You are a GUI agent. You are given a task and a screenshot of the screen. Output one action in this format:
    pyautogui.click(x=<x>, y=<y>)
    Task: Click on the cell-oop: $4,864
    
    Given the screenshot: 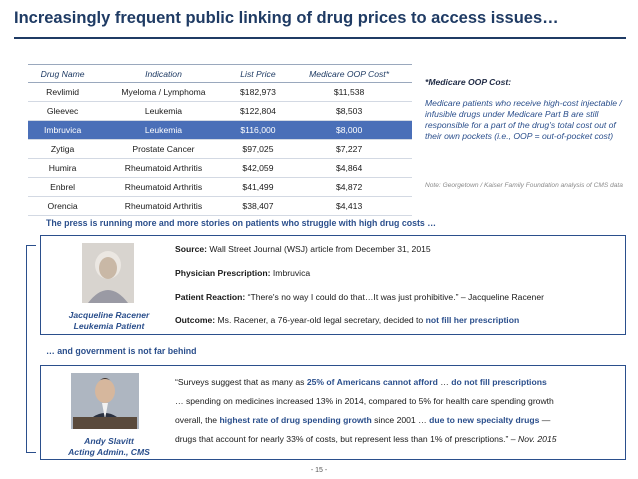 What is the action you would take?
    pyautogui.click(x=349, y=168)
    